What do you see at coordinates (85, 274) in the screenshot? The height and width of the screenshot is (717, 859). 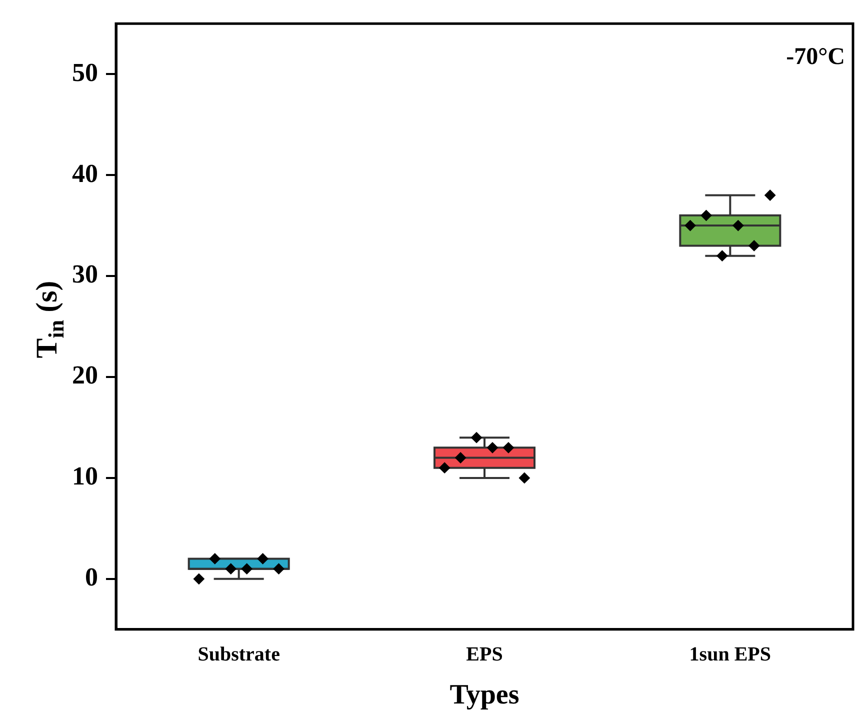 I see `y-tick-label: 30` at bounding box center [85, 274].